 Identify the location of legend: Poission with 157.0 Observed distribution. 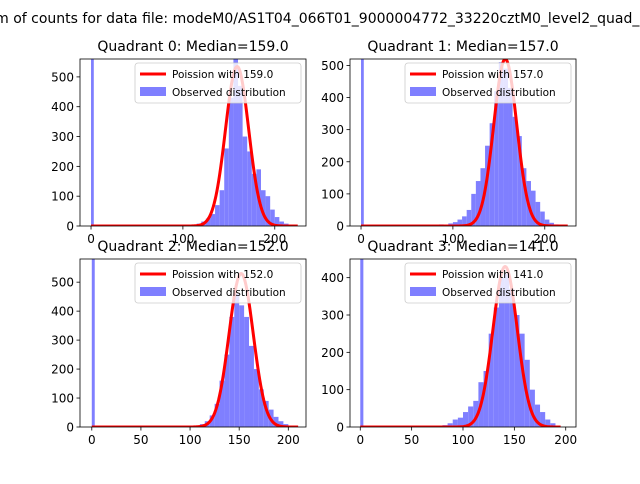
(488, 83).